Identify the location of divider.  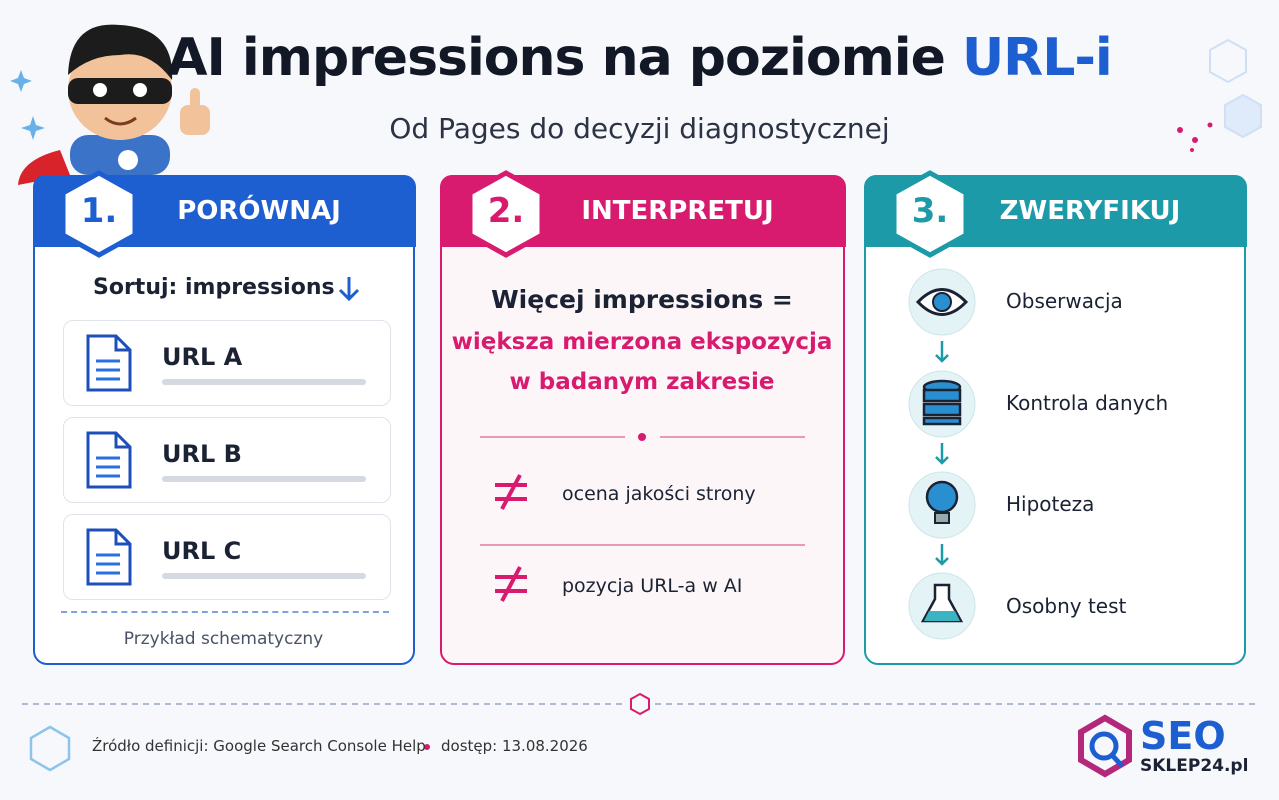
(225, 612).